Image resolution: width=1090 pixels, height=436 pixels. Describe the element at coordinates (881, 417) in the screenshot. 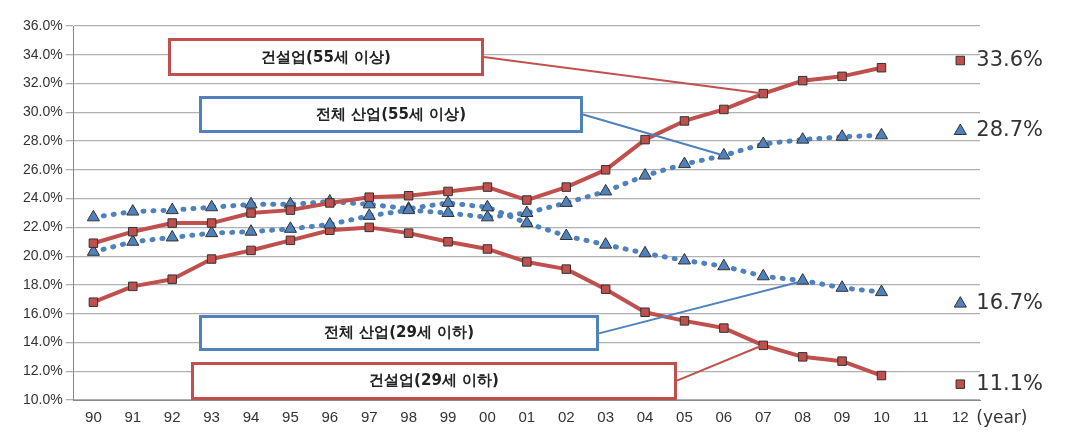

I see `x-tick-label: 10` at that location.